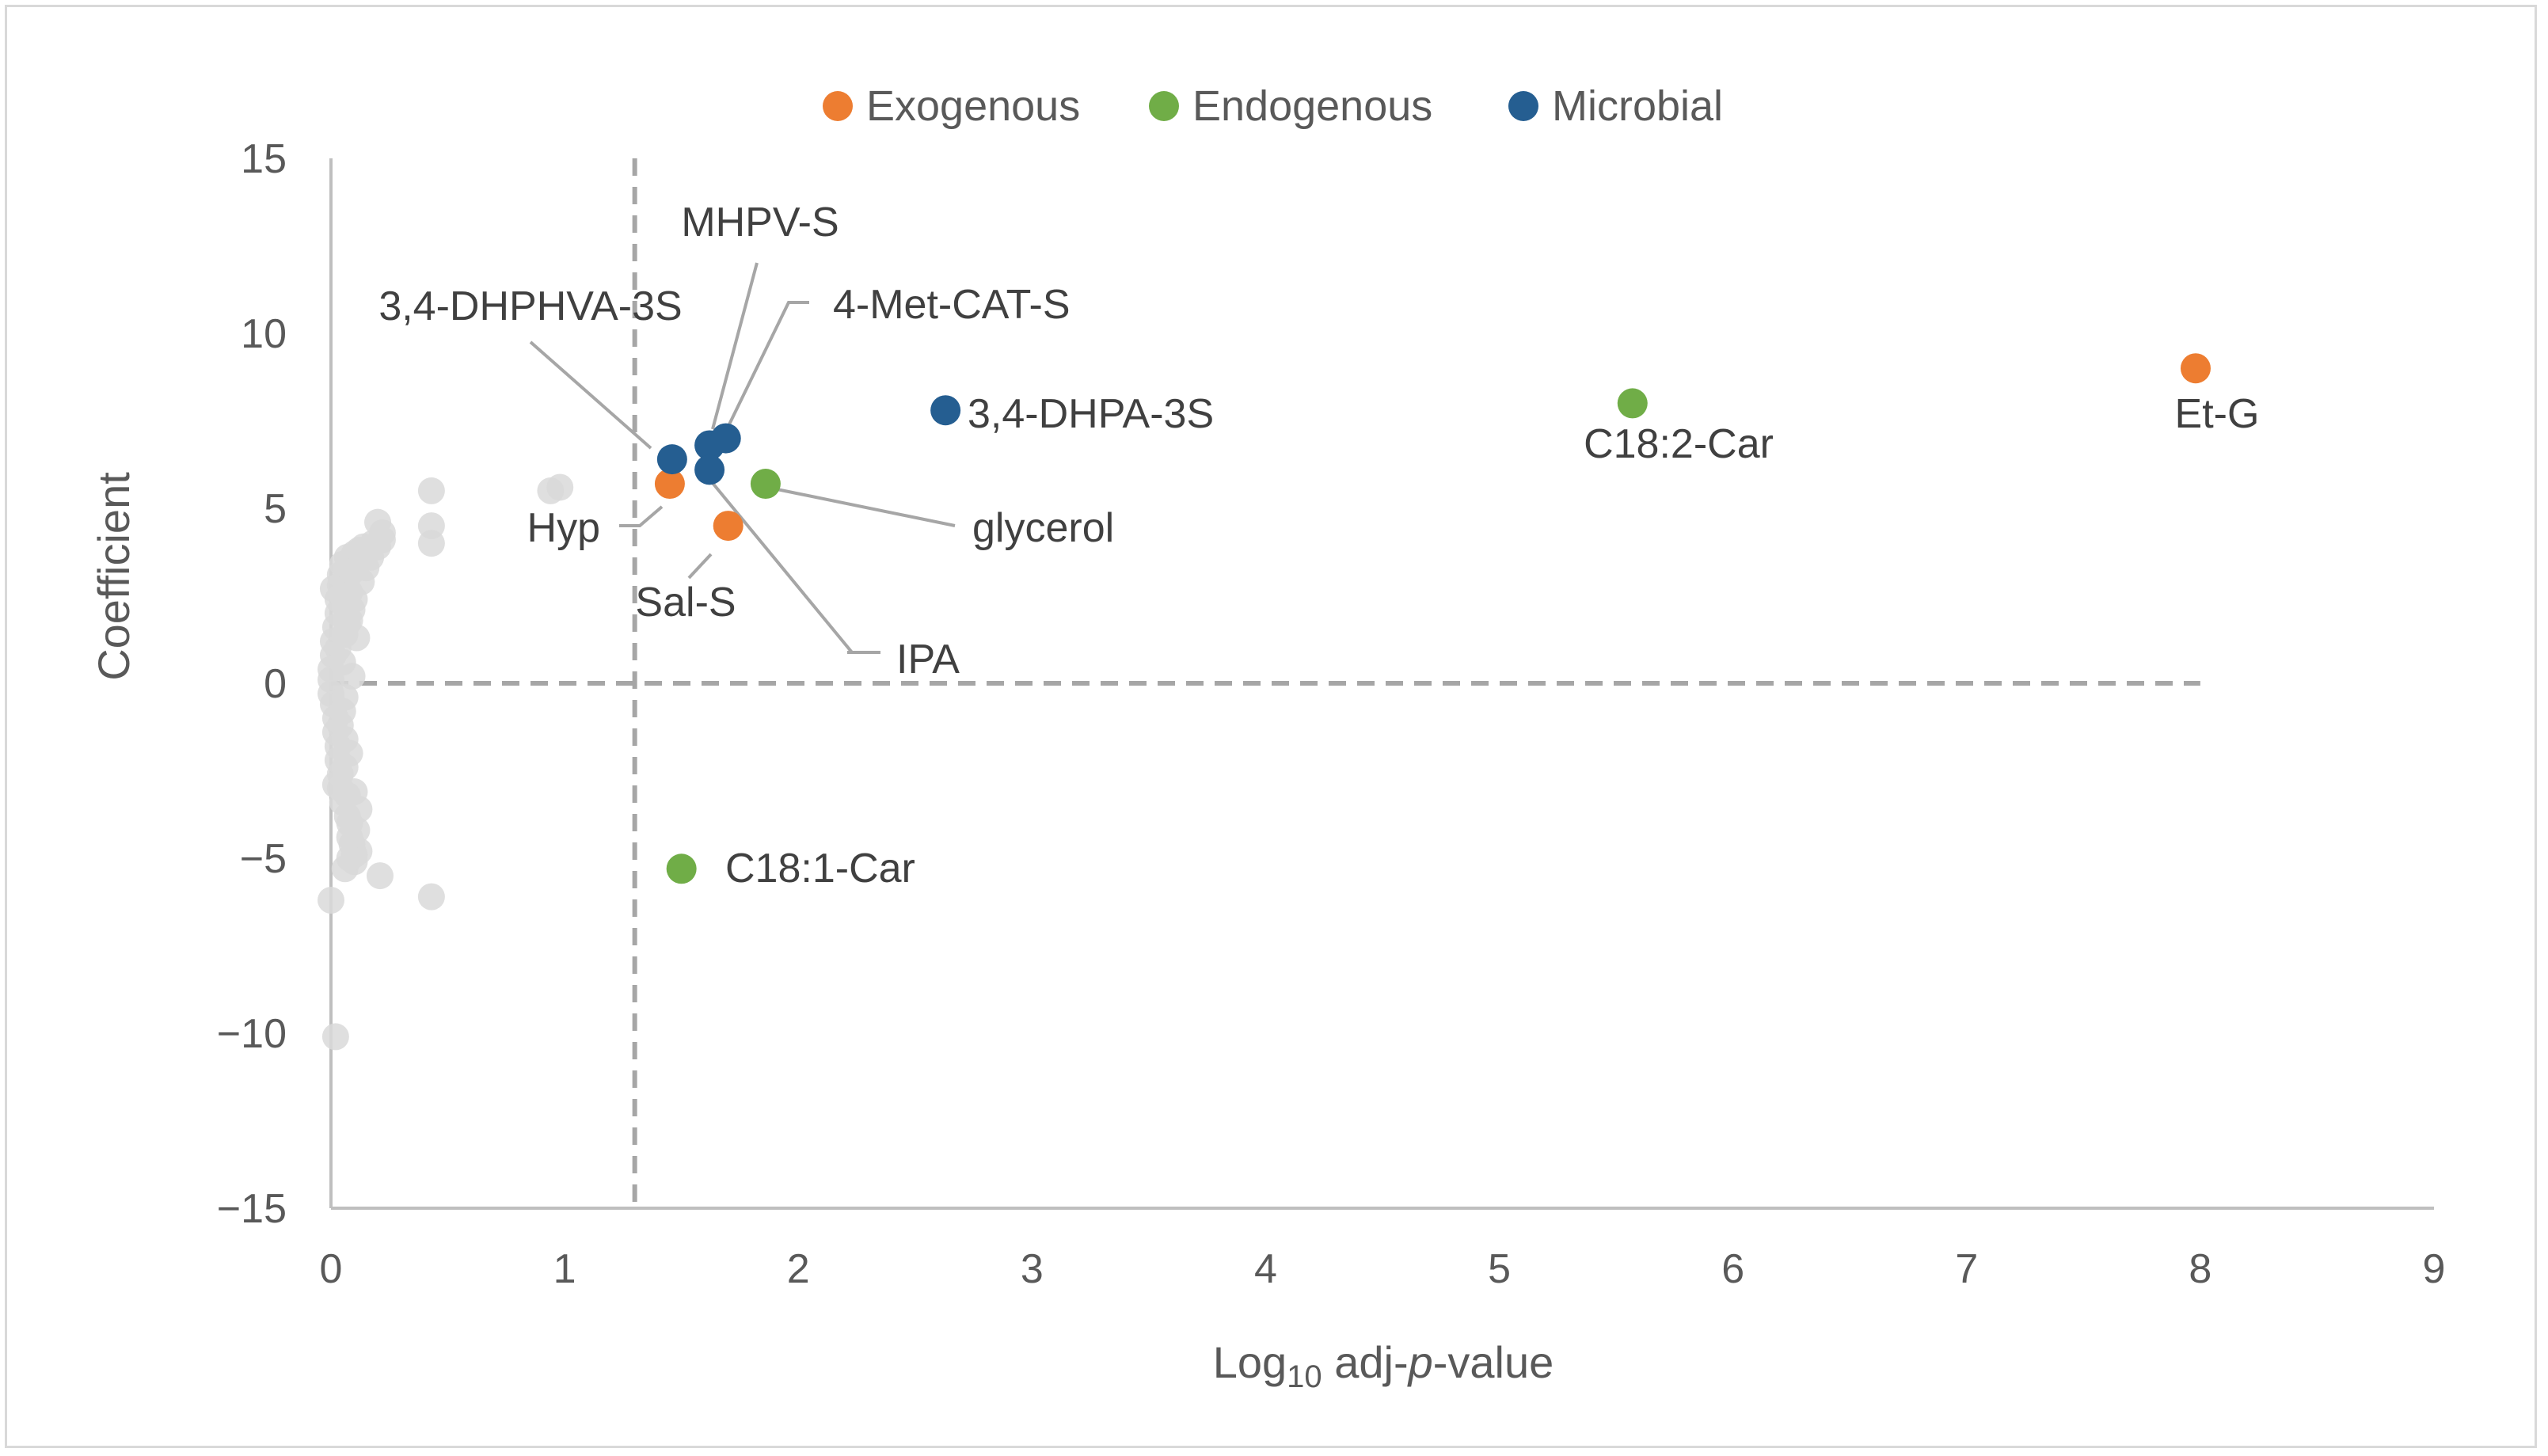  Describe the element at coordinates (2200, 1269) in the screenshot. I see `x-tick-label: 8` at that location.